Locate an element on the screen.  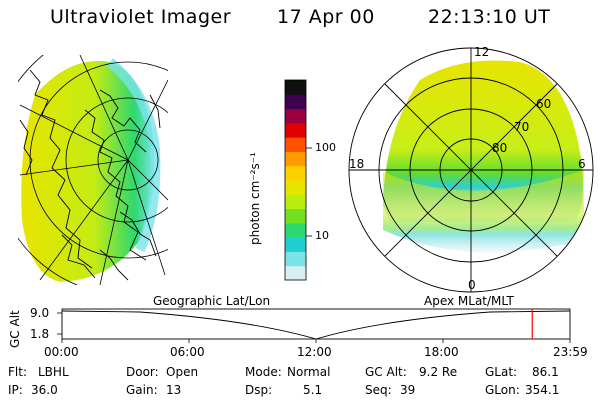
observation-time: 22:13:10 UT is located at coordinates (489, 17).